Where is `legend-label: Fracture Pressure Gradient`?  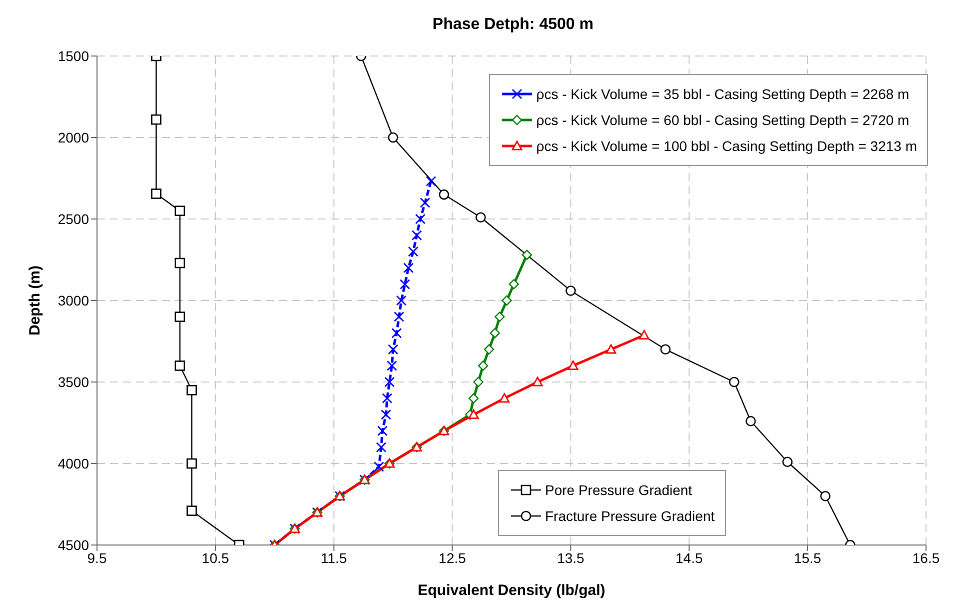 legend-label: Fracture Pressure Gradient is located at coordinates (630, 516).